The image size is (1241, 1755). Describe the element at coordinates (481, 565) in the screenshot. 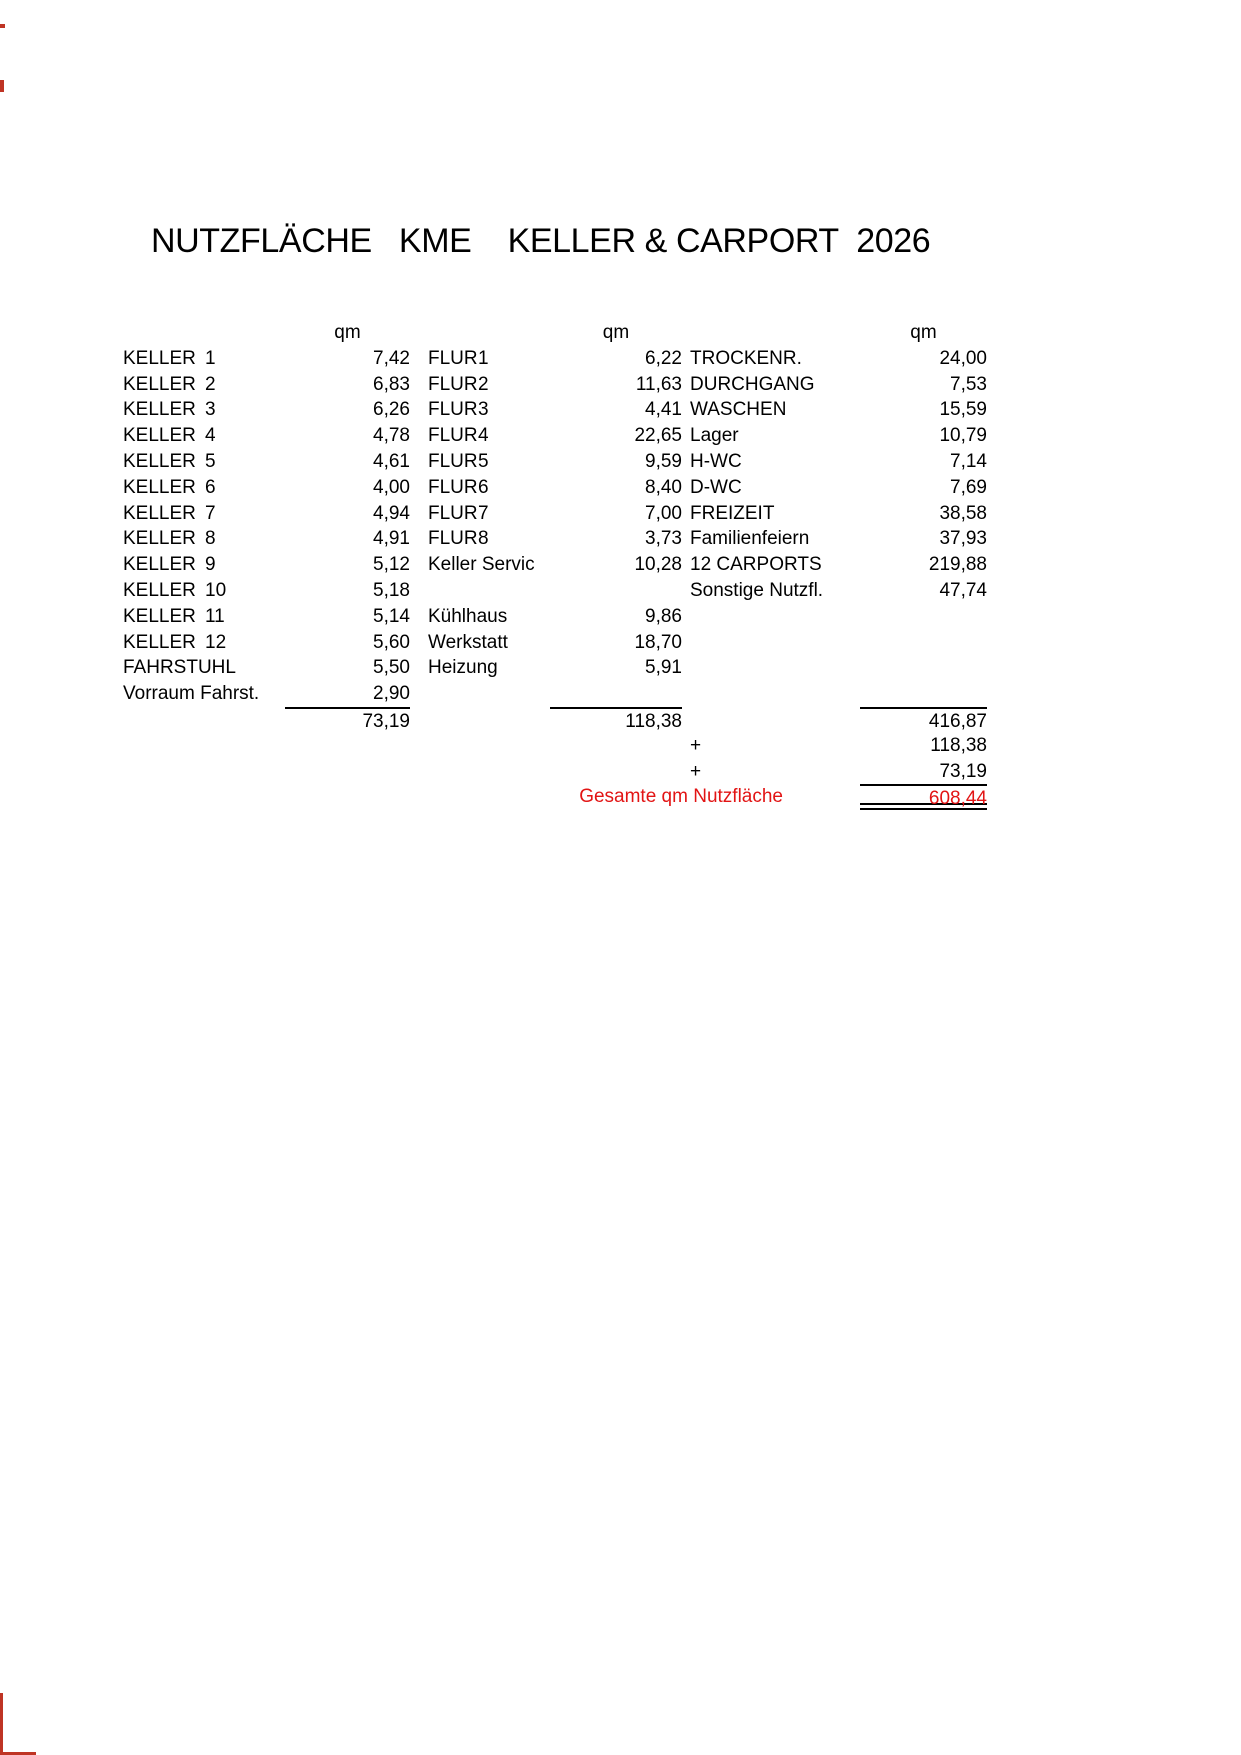

I see `room-name-col2: Keller Servic` at that location.